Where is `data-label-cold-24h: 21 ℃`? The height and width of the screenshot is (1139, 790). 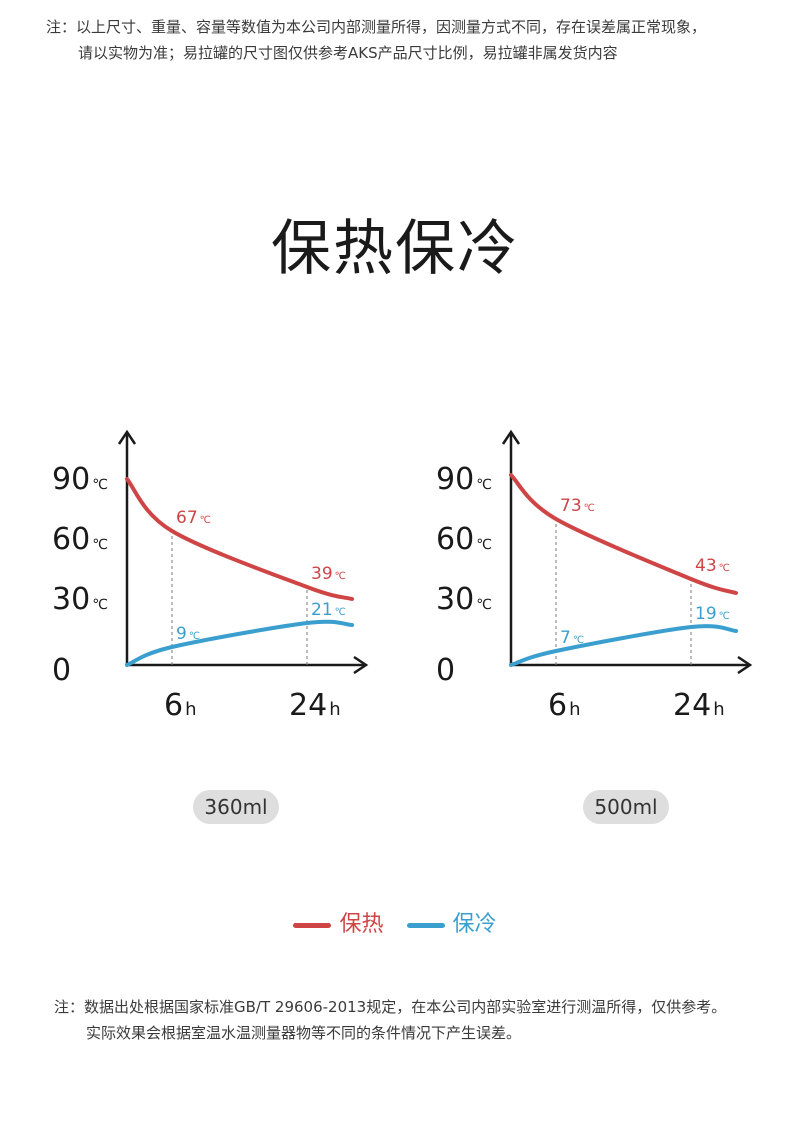 data-label-cold-24h: 21 ℃ is located at coordinates (328, 610).